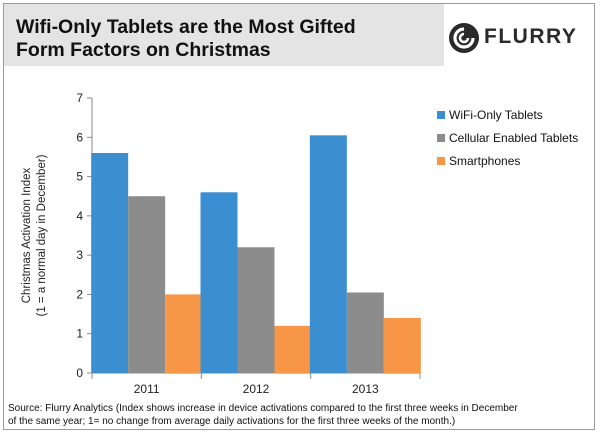  Describe the element at coordinates (79, 294) in the screenshot. I see `y-tick-label: 2` at that location.